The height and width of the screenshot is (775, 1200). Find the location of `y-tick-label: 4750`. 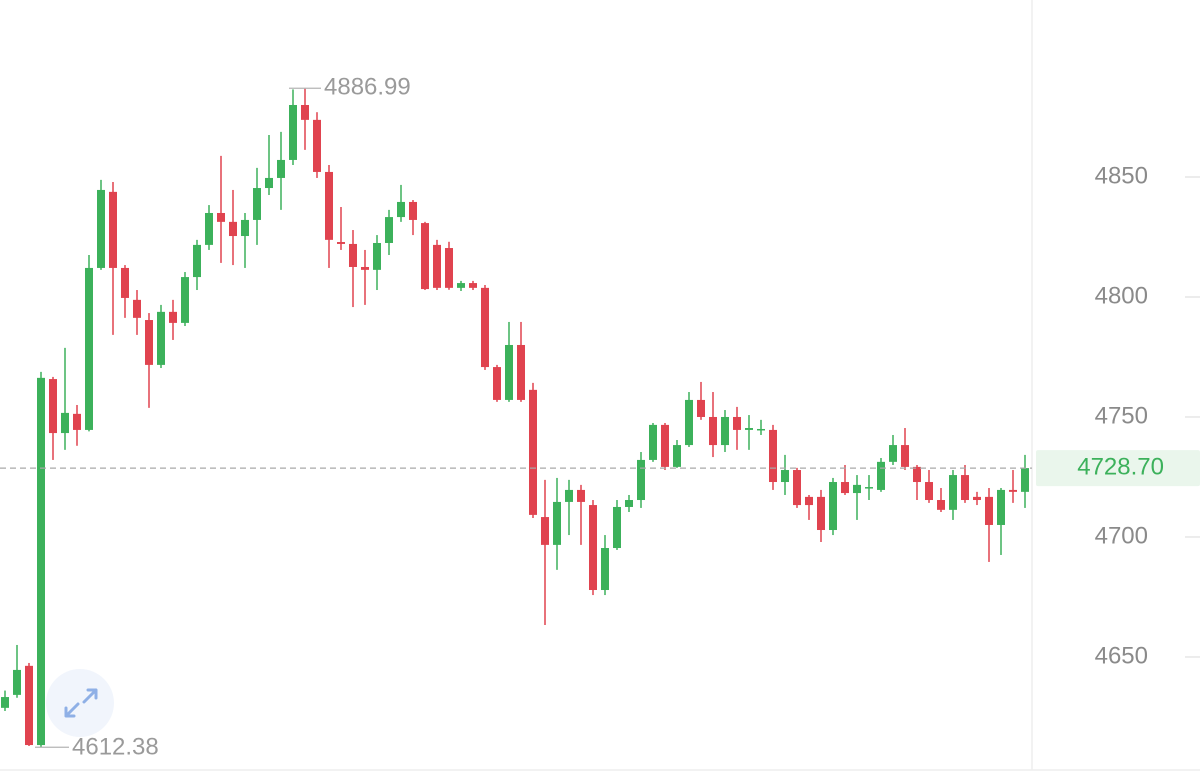

y-tick-label: 4750 is located at coordinates (1121, 415).